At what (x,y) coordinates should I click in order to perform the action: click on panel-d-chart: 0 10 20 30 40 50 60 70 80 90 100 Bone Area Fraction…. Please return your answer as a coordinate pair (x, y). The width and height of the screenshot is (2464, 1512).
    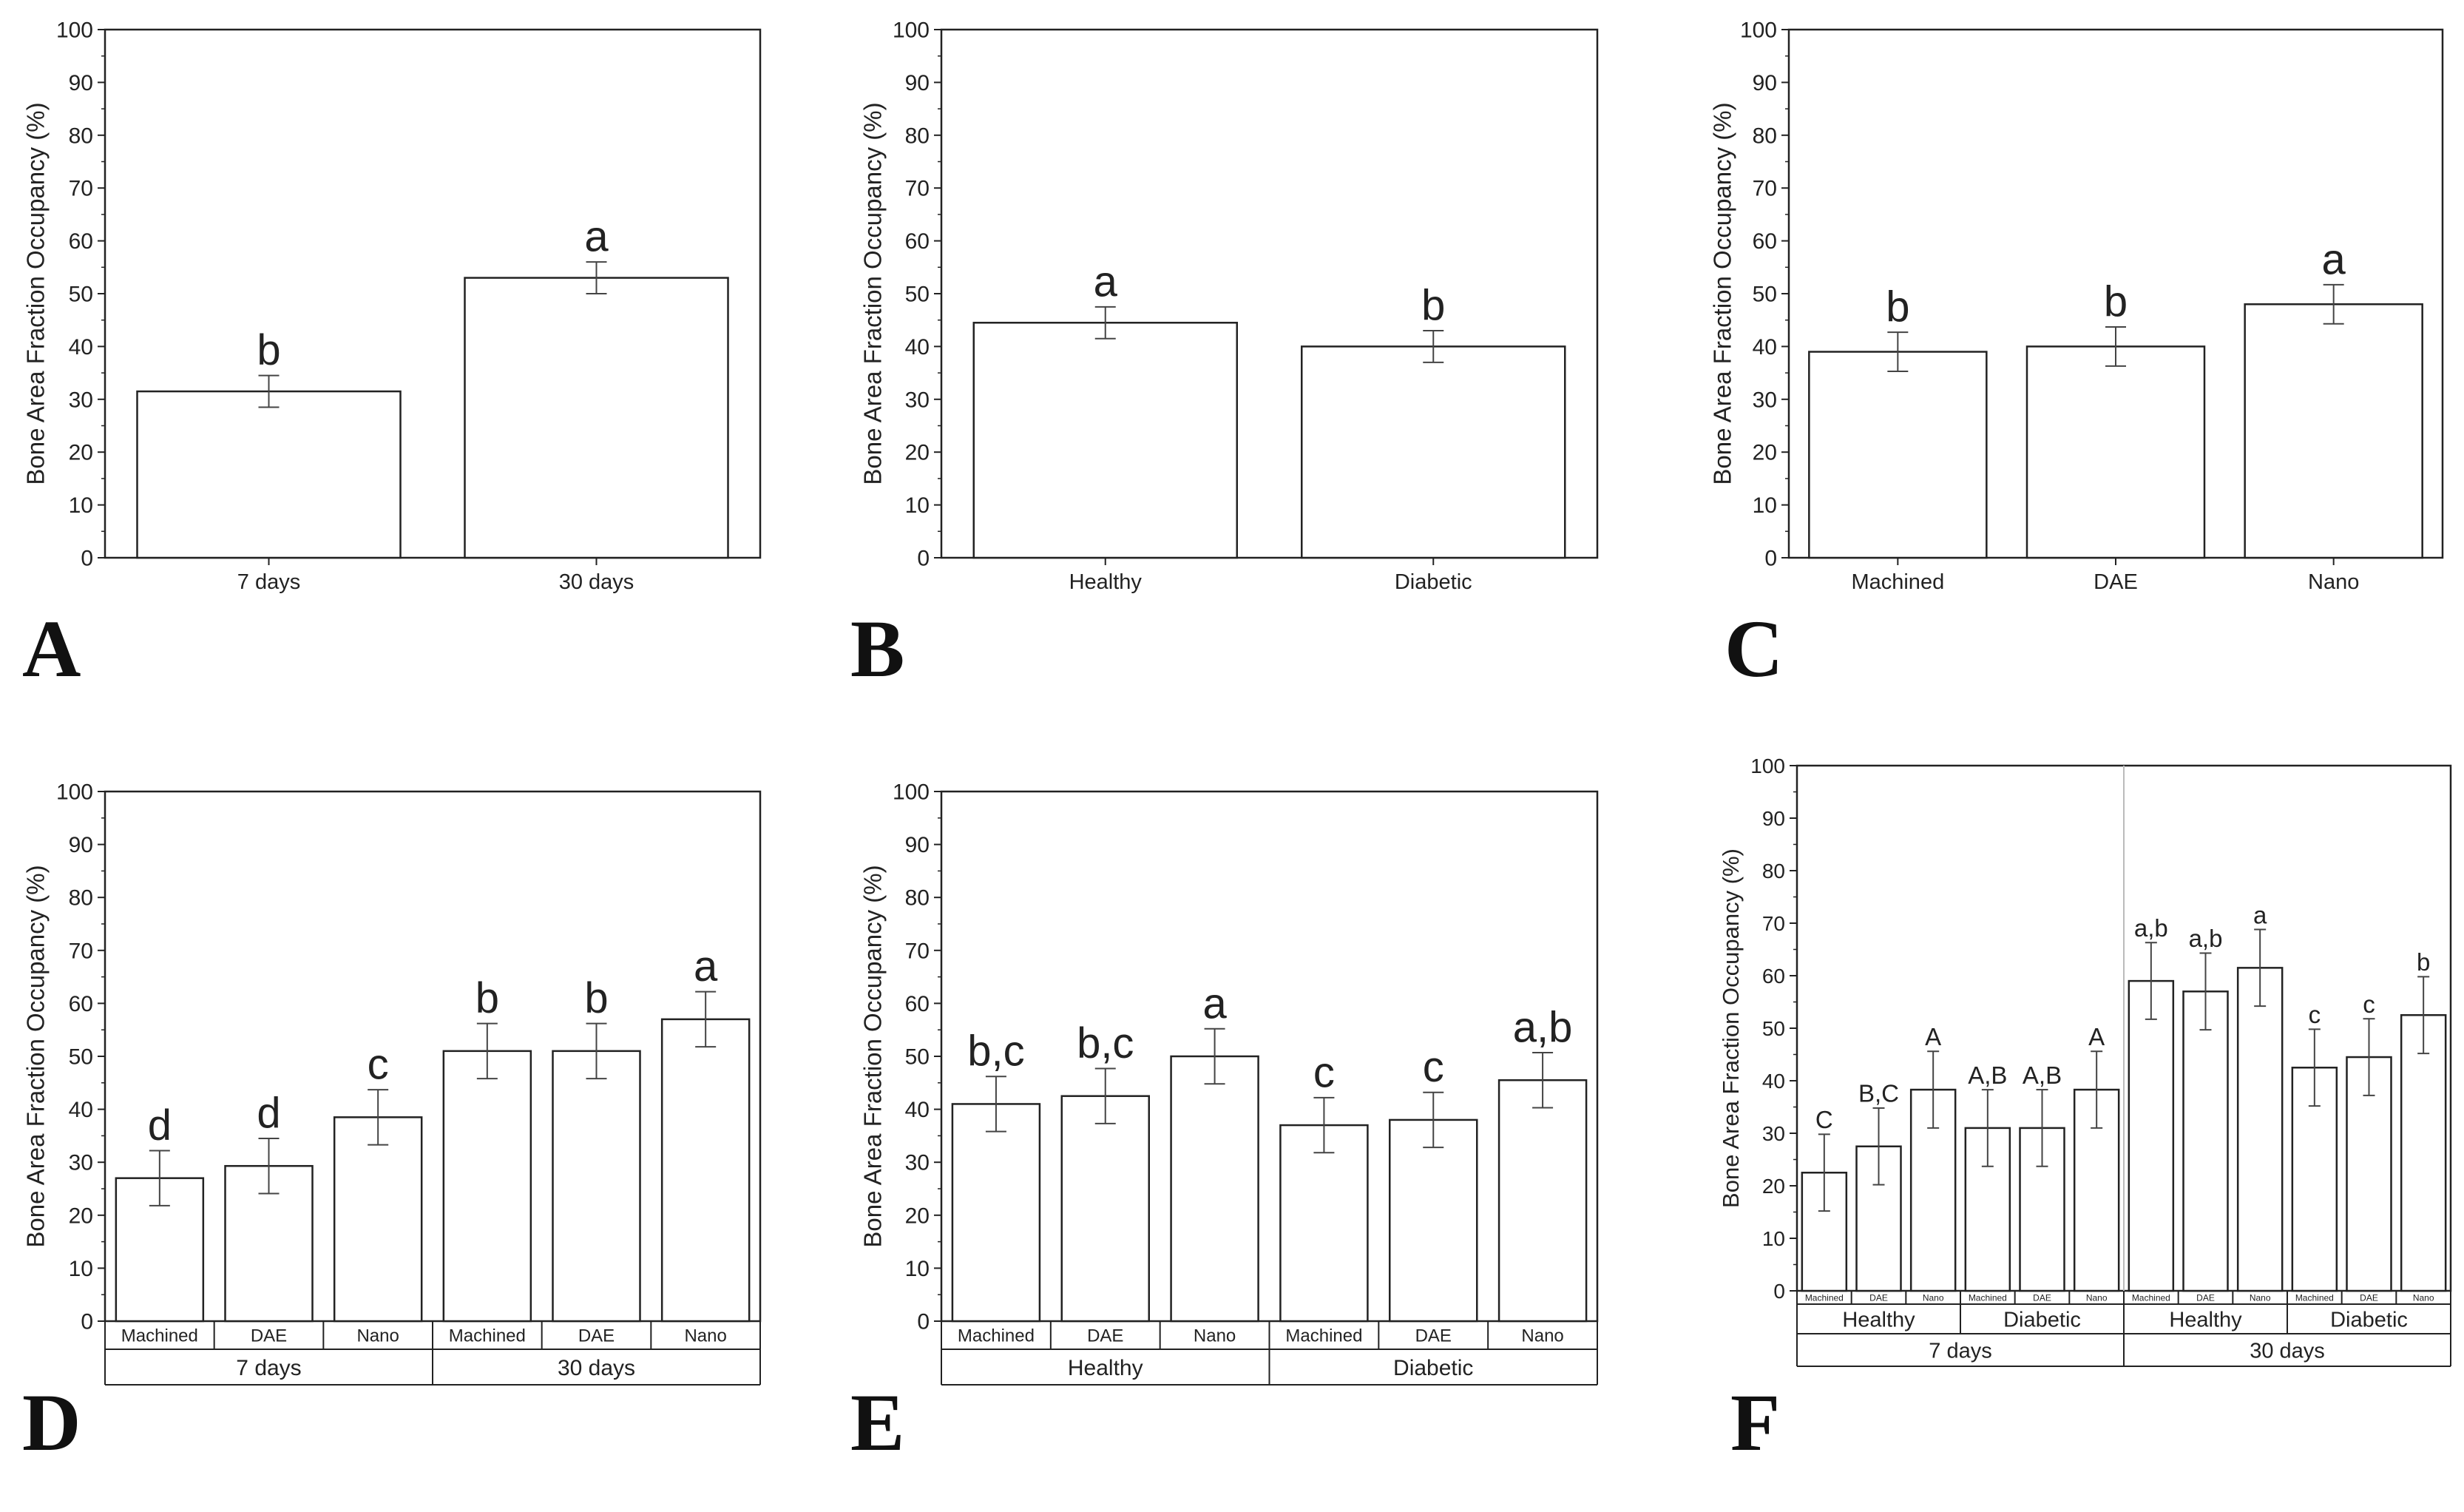
    Looking at the image, I should click on (392, 1124).